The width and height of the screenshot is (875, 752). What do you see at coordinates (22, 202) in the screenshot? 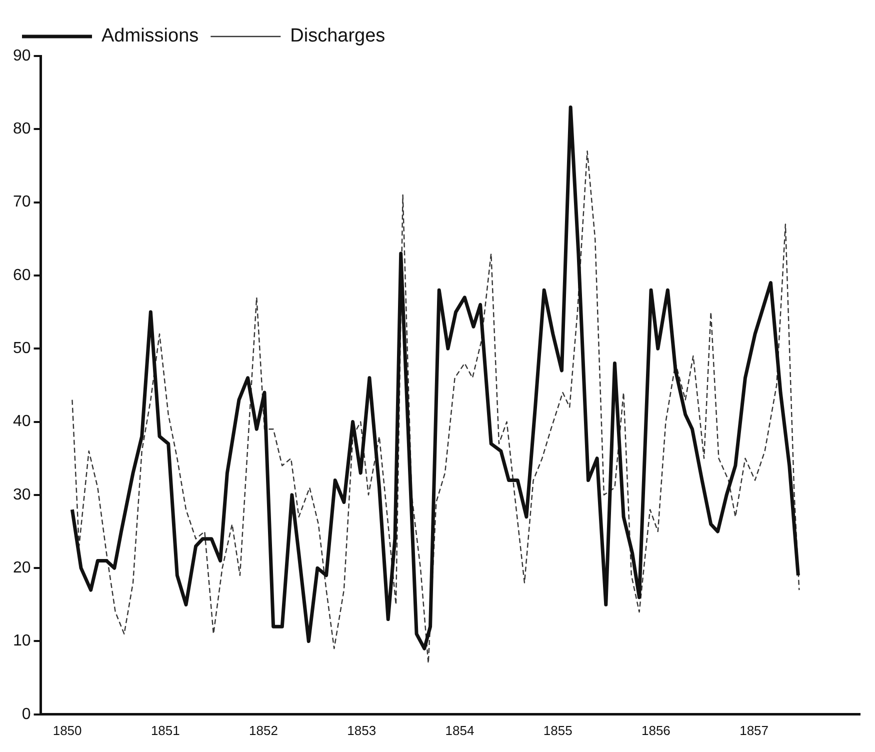
I see `y-tick-label: 70` at bounding box center [22, 202].